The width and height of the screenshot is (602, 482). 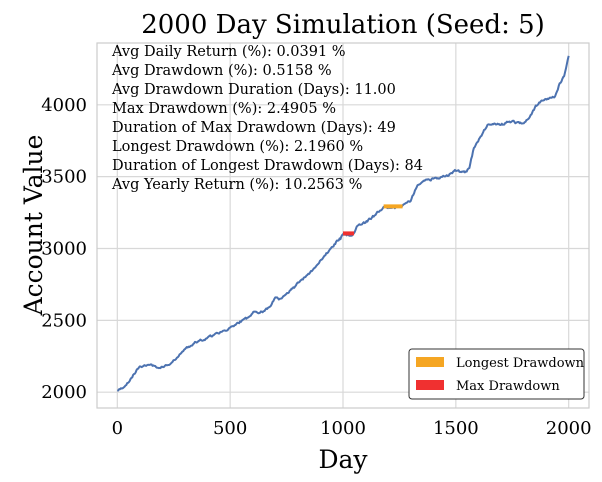 I want to click on y-tick-label: 2500, so click(x=64, y=320).